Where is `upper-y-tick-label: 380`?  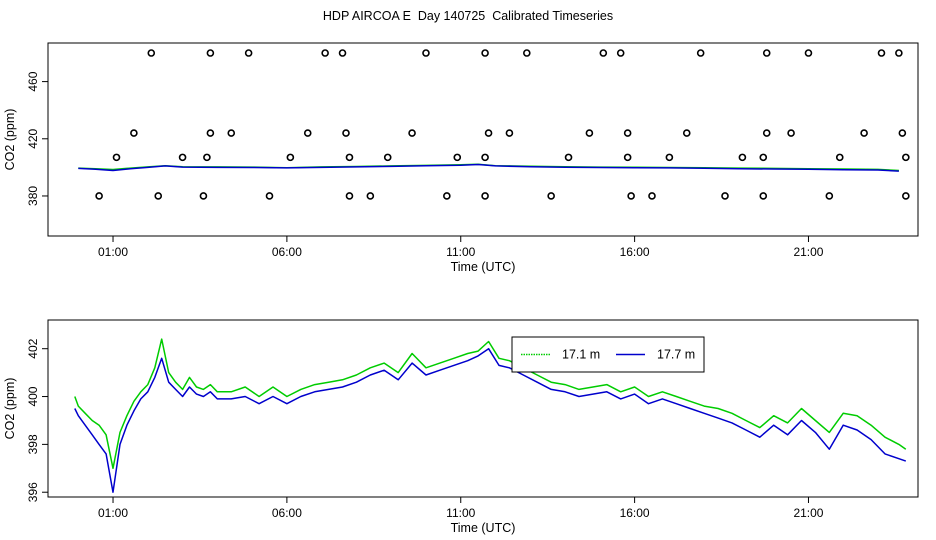 upper-y-tick-label: 380 is located at coordinates (33, 196).